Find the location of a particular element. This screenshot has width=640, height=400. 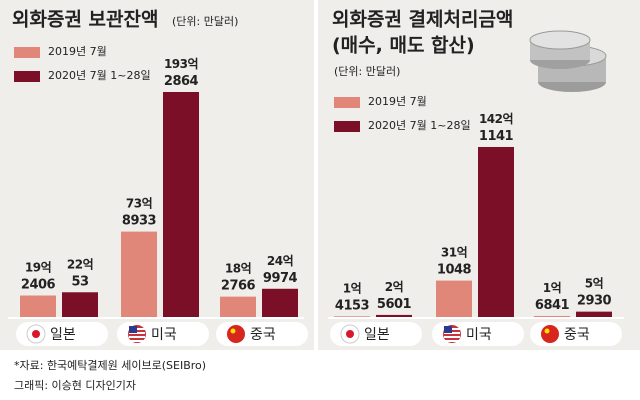

value-label: 142억 1141 is located at coordinates (496, 128).